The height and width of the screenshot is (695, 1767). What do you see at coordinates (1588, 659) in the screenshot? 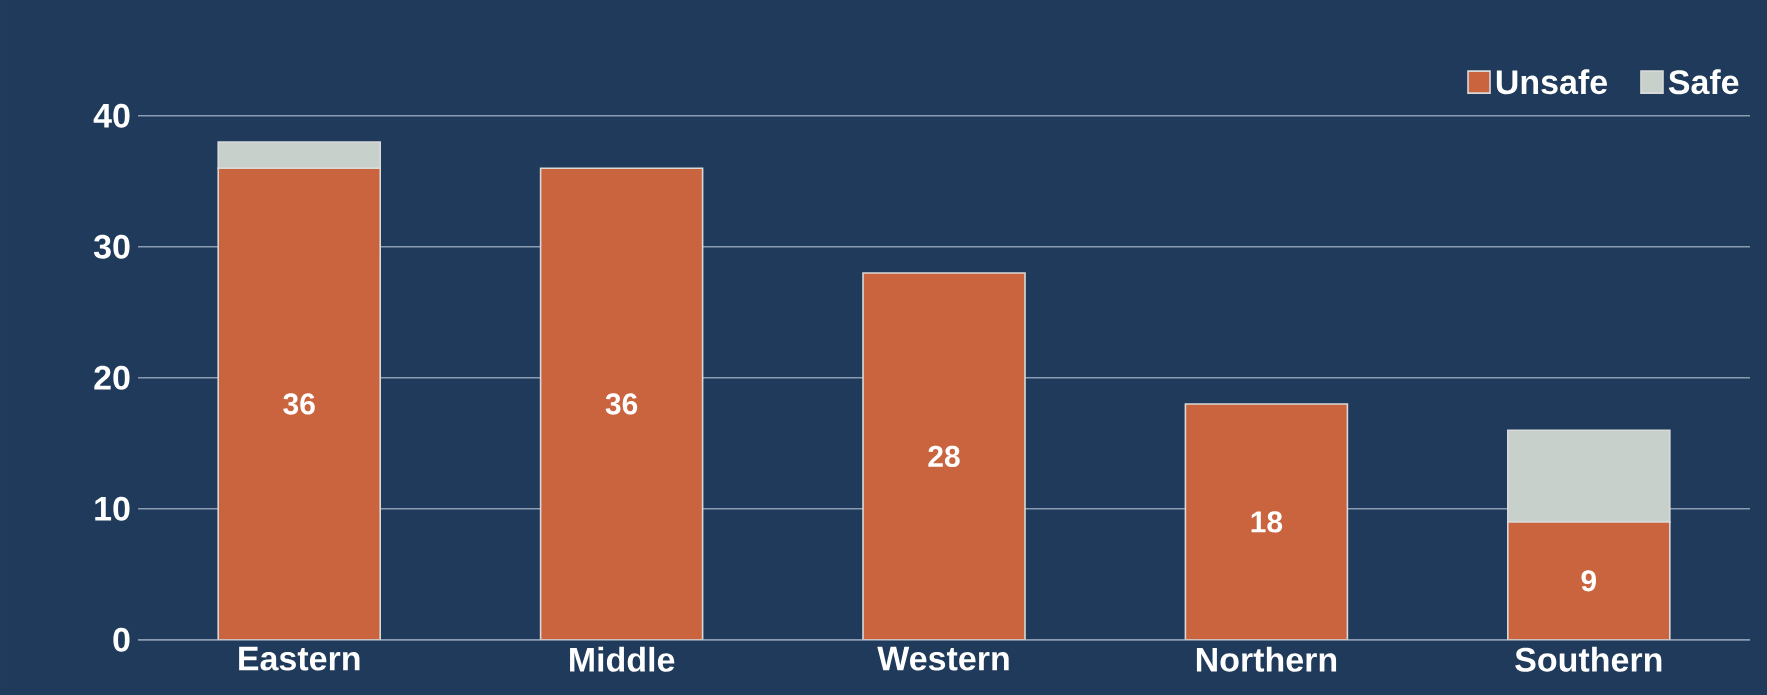
I see `x-tick-label: Southern` at bounding box center [1588, 659].